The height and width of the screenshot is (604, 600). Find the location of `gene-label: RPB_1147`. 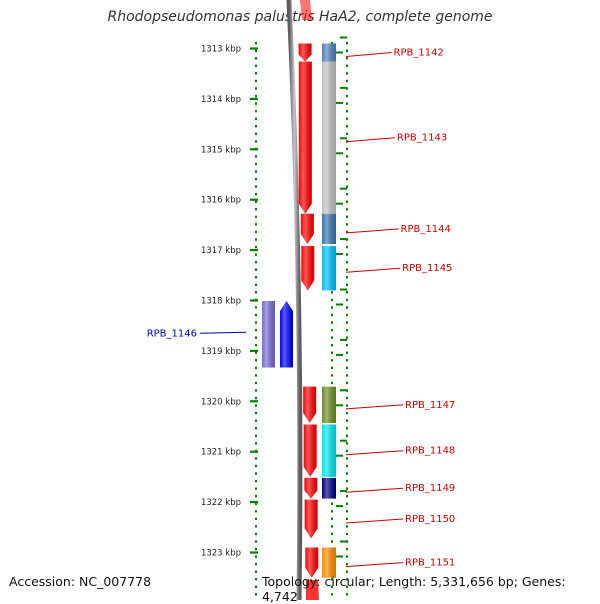

gene-label: RPB_1147 is located at coordinates (430, 405).